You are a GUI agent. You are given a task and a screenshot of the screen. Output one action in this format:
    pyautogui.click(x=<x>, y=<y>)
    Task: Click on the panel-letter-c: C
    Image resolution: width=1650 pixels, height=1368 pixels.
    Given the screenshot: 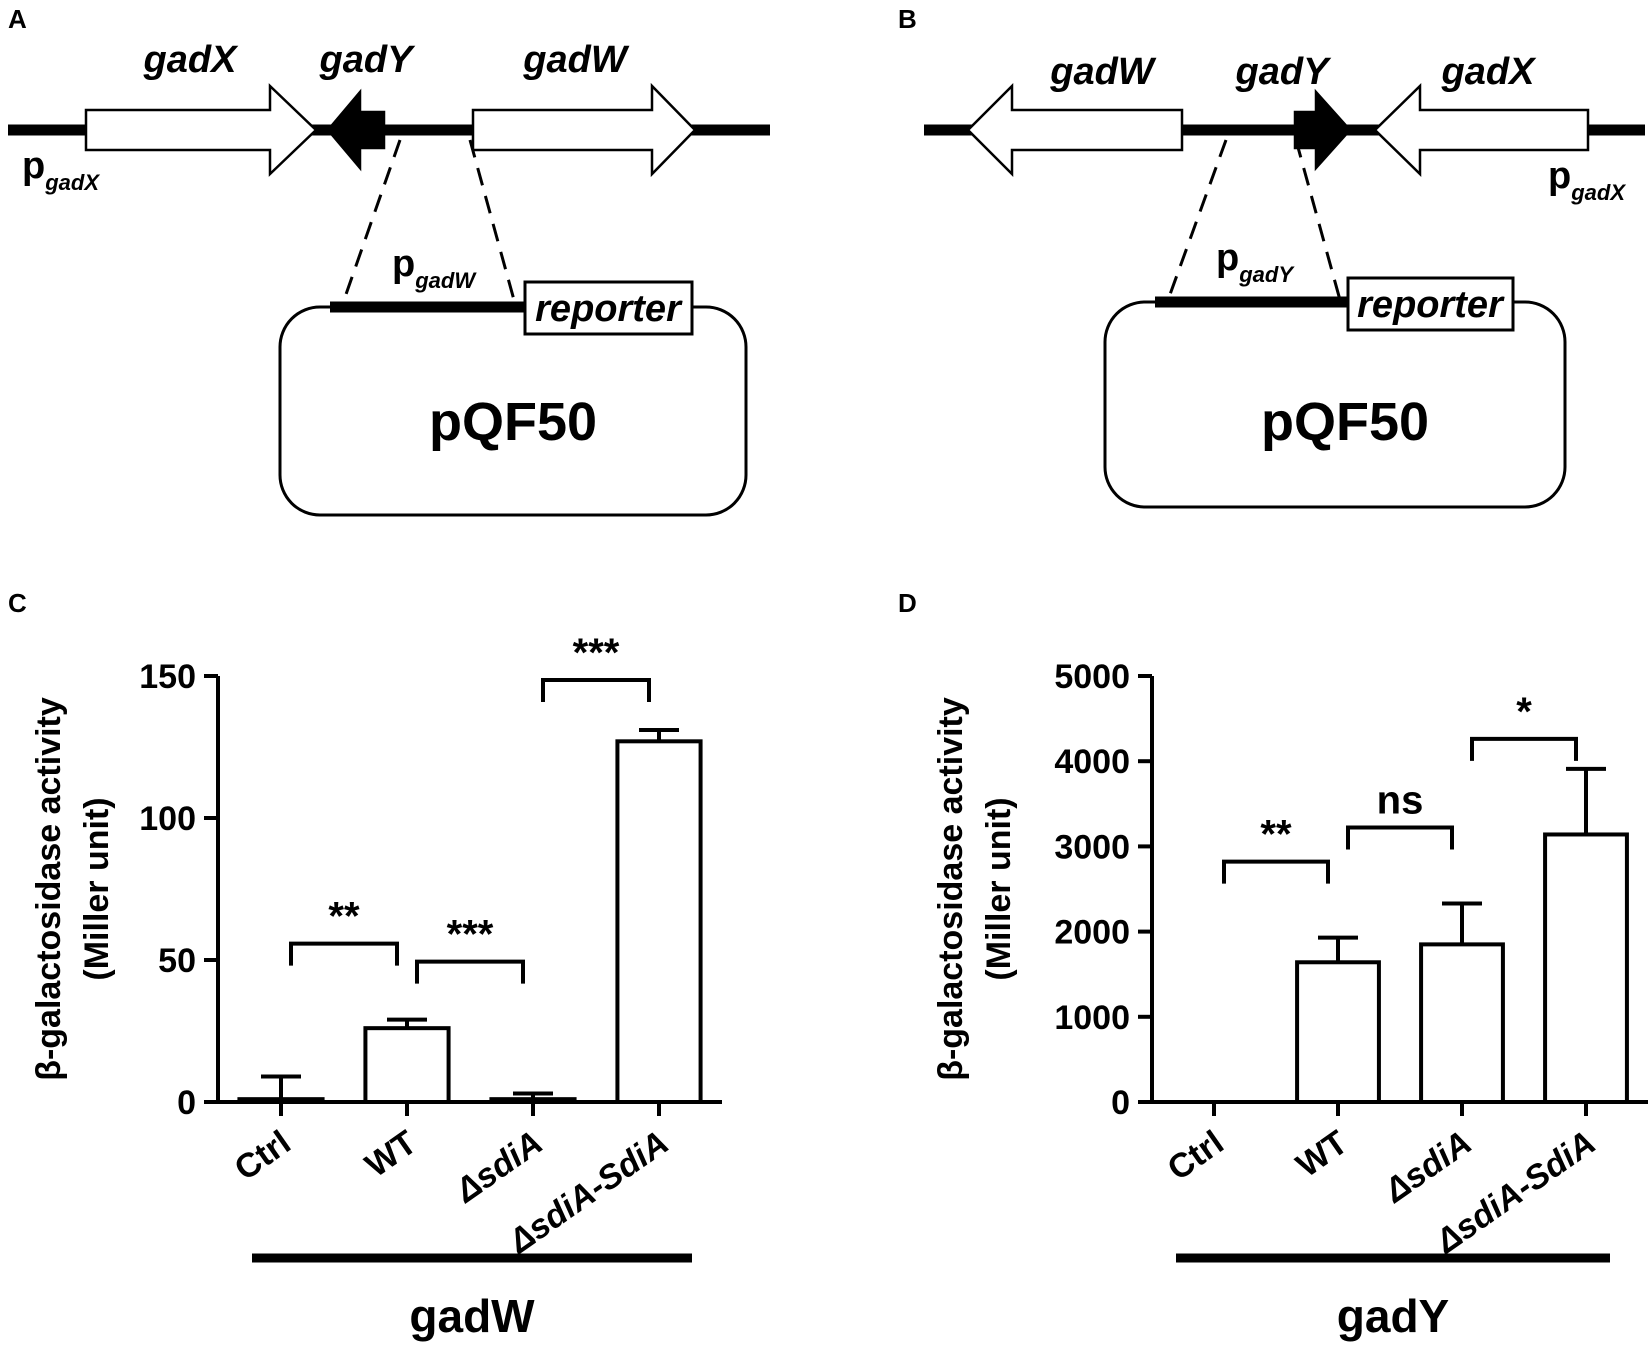 What is the action you would take?
    pyautogui.click(x=17, y=603)
    